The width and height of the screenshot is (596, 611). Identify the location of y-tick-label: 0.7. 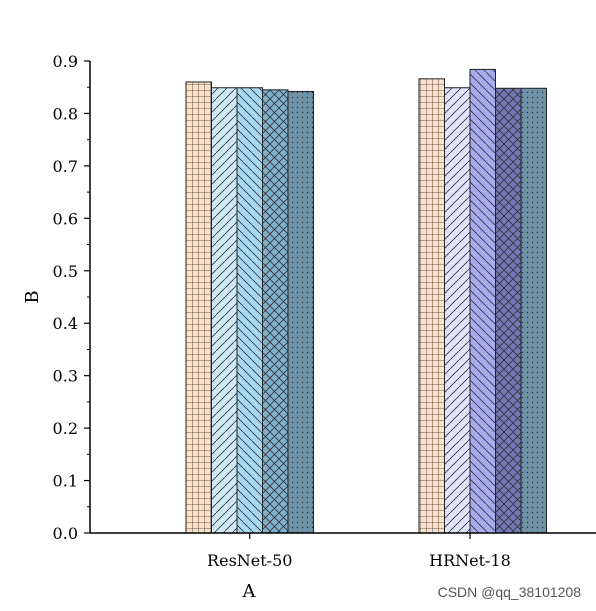
(65, 166).